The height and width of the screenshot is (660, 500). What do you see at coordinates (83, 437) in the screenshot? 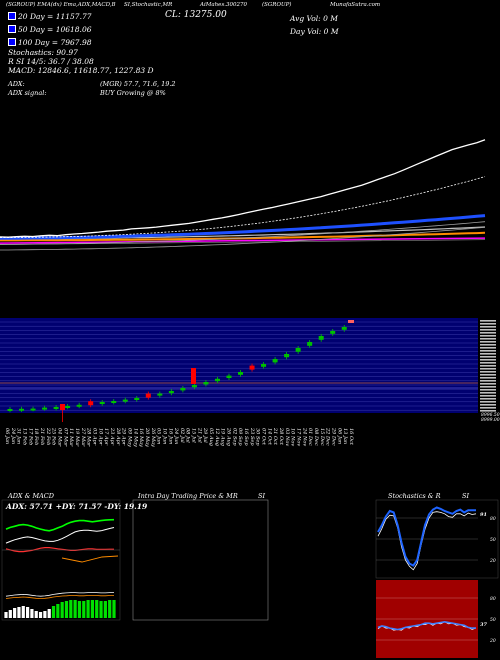
I see `date-tick-label: 27 Mar` at bounding box center [83, 437].